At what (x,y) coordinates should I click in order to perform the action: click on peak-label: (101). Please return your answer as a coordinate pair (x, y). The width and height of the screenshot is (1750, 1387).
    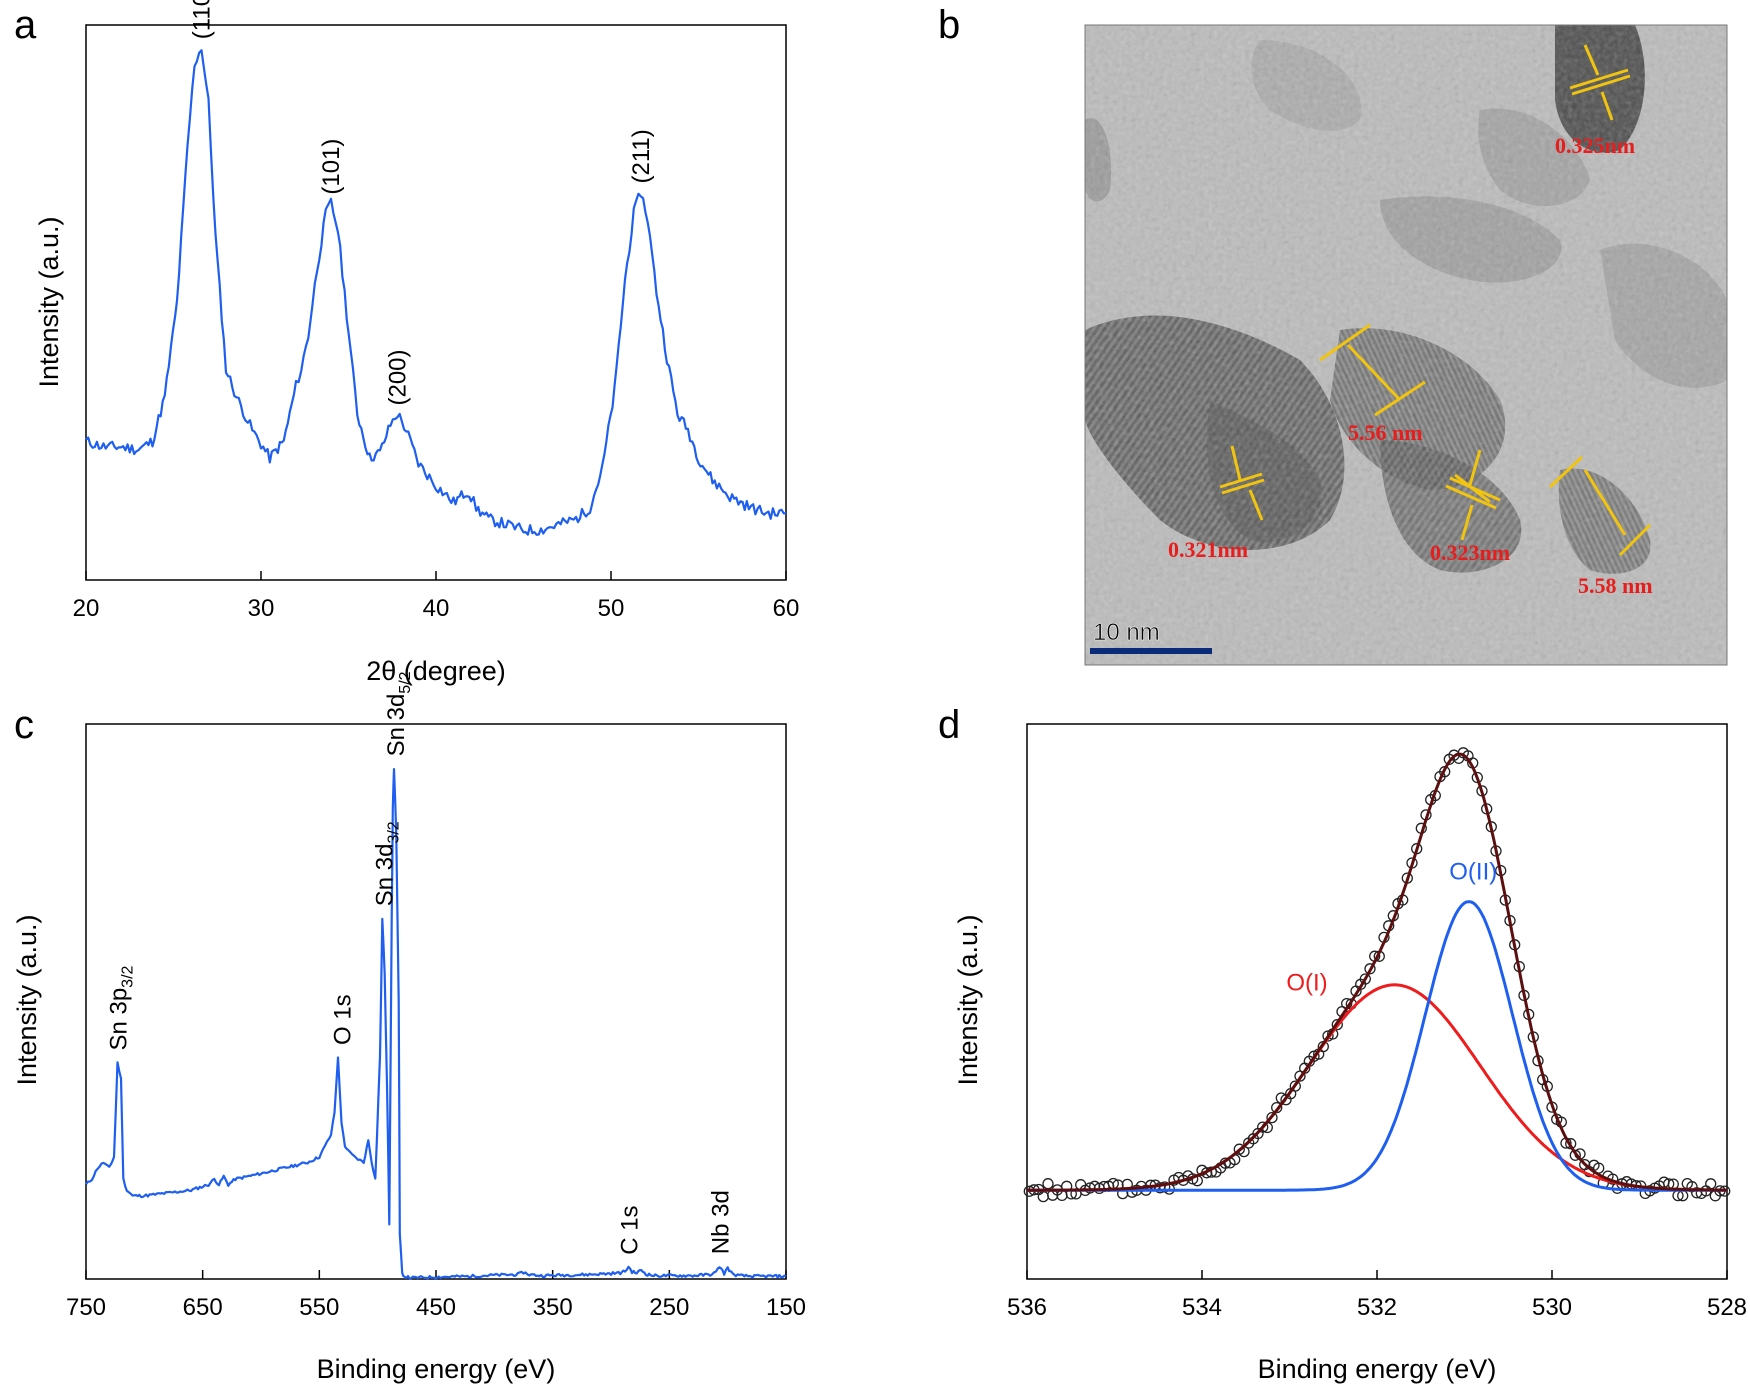
    Looking at the image, I should click on (331, 167).